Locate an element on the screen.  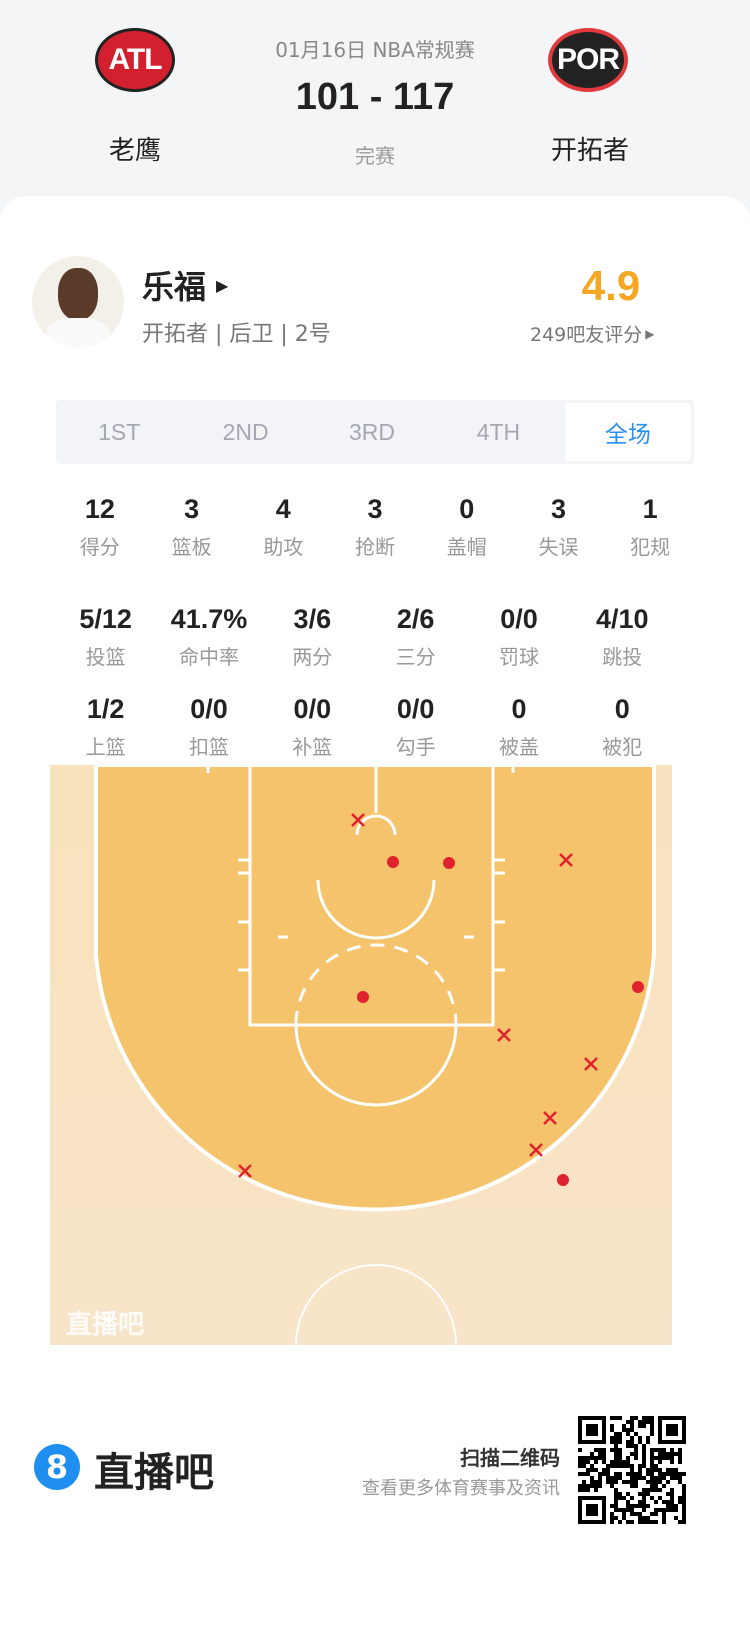
stat-label: 助攻 is located at coordinates (283, 547).